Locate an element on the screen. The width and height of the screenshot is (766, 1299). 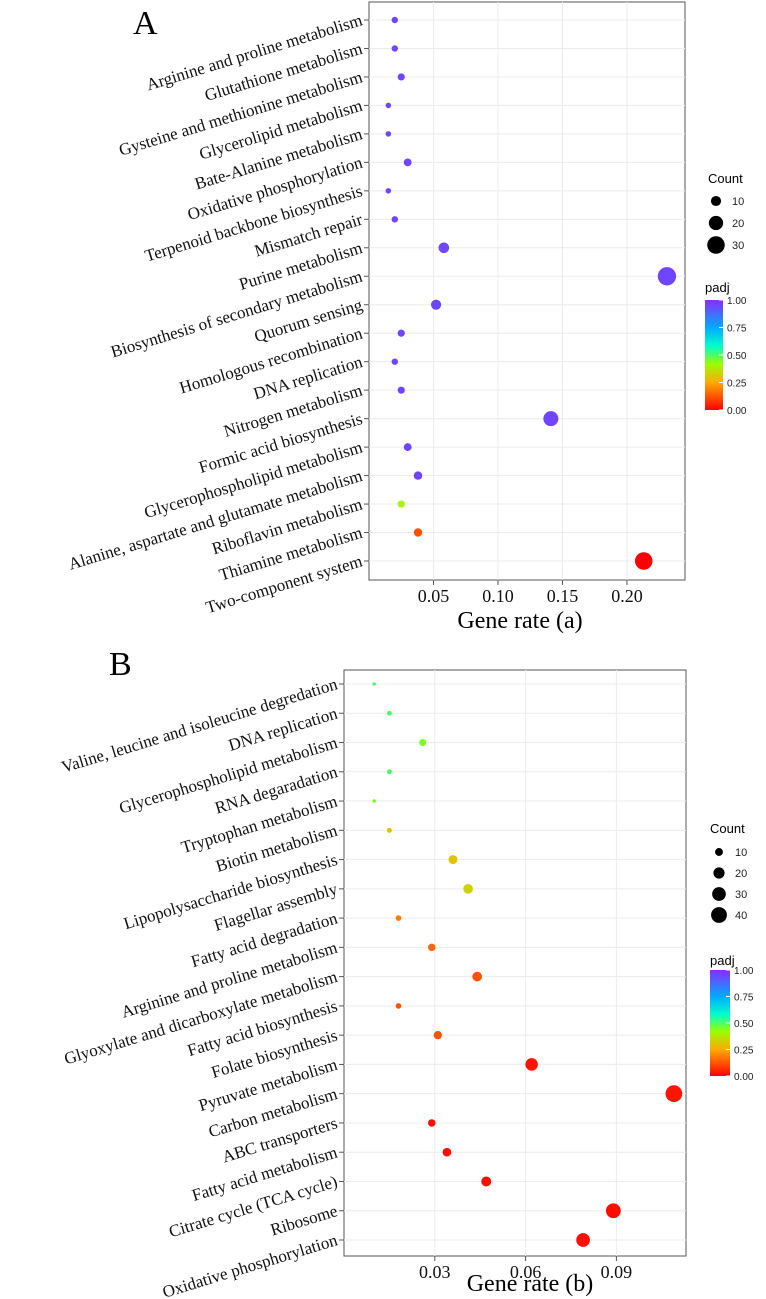
size-legend-items-a: 10 20 30 is located at coordinates (725, 224).